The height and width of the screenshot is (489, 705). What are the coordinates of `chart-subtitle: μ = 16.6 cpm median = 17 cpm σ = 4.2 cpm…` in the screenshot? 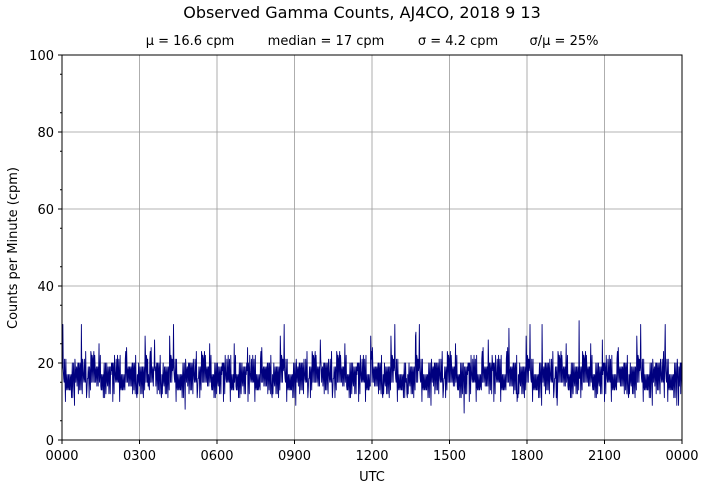 It's located at (372, 41).